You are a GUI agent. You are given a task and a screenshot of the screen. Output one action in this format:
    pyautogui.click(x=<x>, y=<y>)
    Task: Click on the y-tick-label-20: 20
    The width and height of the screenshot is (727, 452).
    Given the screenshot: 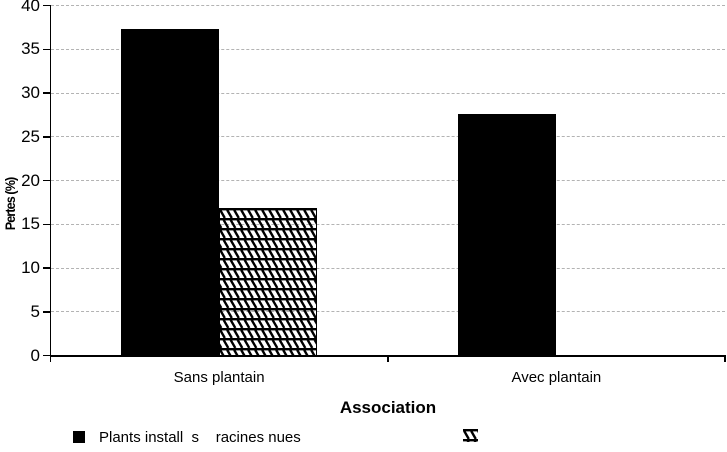 What is the action you would take?
    pyautogui.click(x=30, y=180)
    